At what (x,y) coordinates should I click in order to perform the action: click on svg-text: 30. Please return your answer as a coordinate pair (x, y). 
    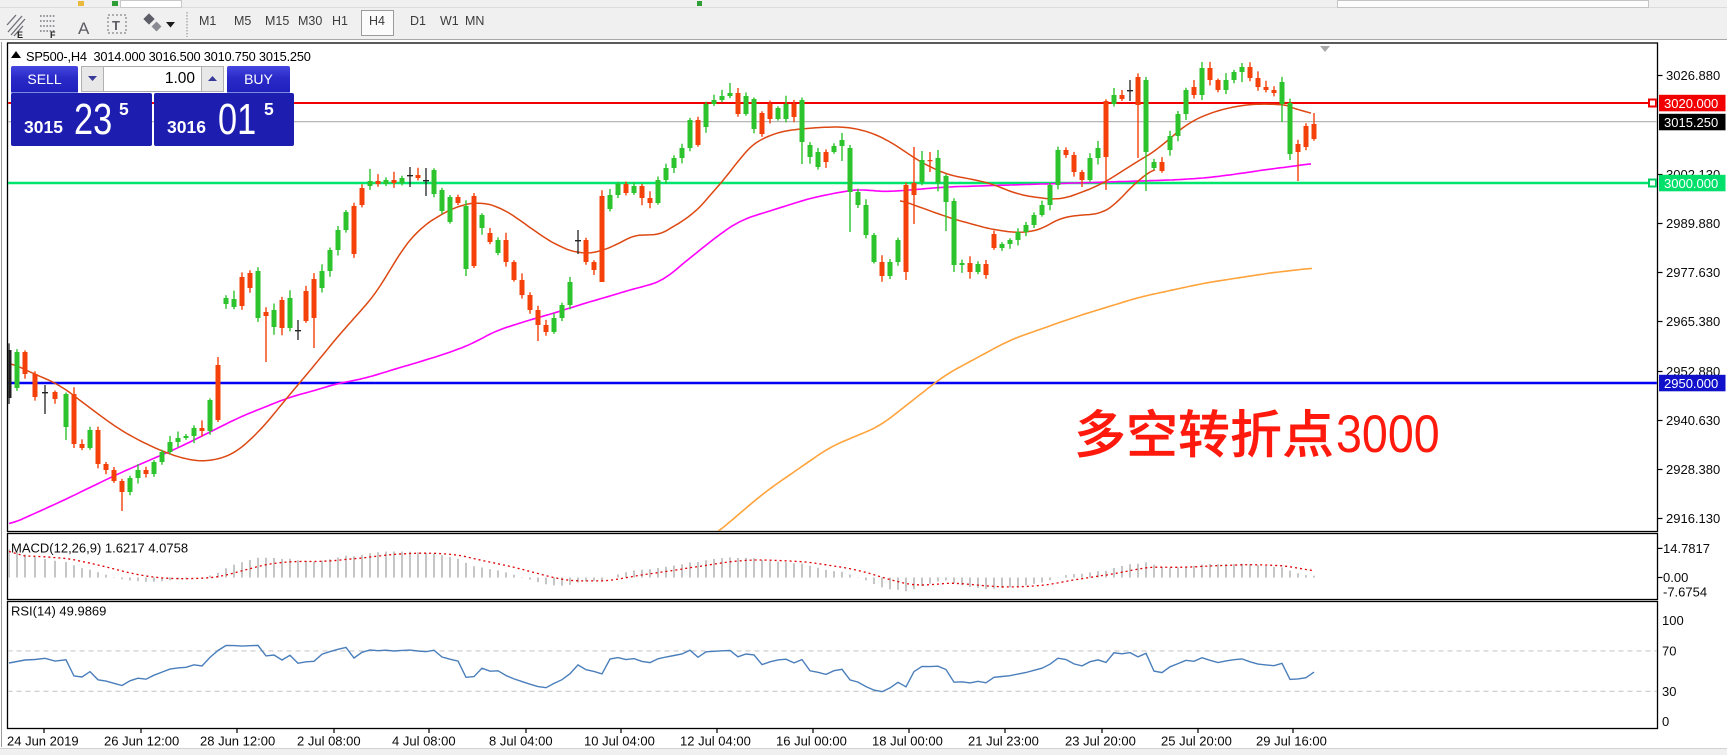
    Looking at the image, I should click on (1669, 691).